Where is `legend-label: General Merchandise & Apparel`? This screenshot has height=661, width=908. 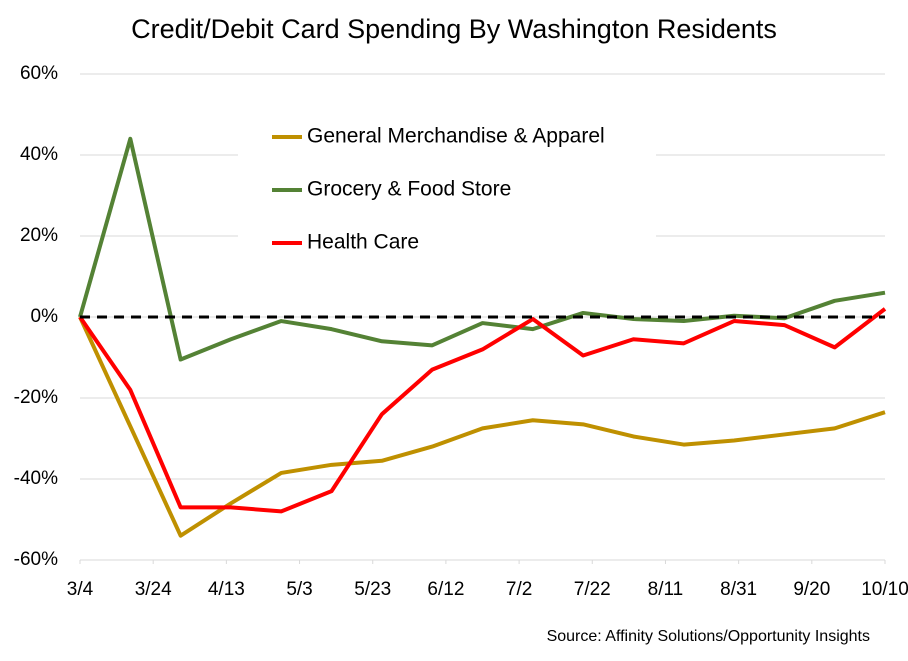
legend-label: General Merchandise & Apparel is located at coordinates (456, 136).